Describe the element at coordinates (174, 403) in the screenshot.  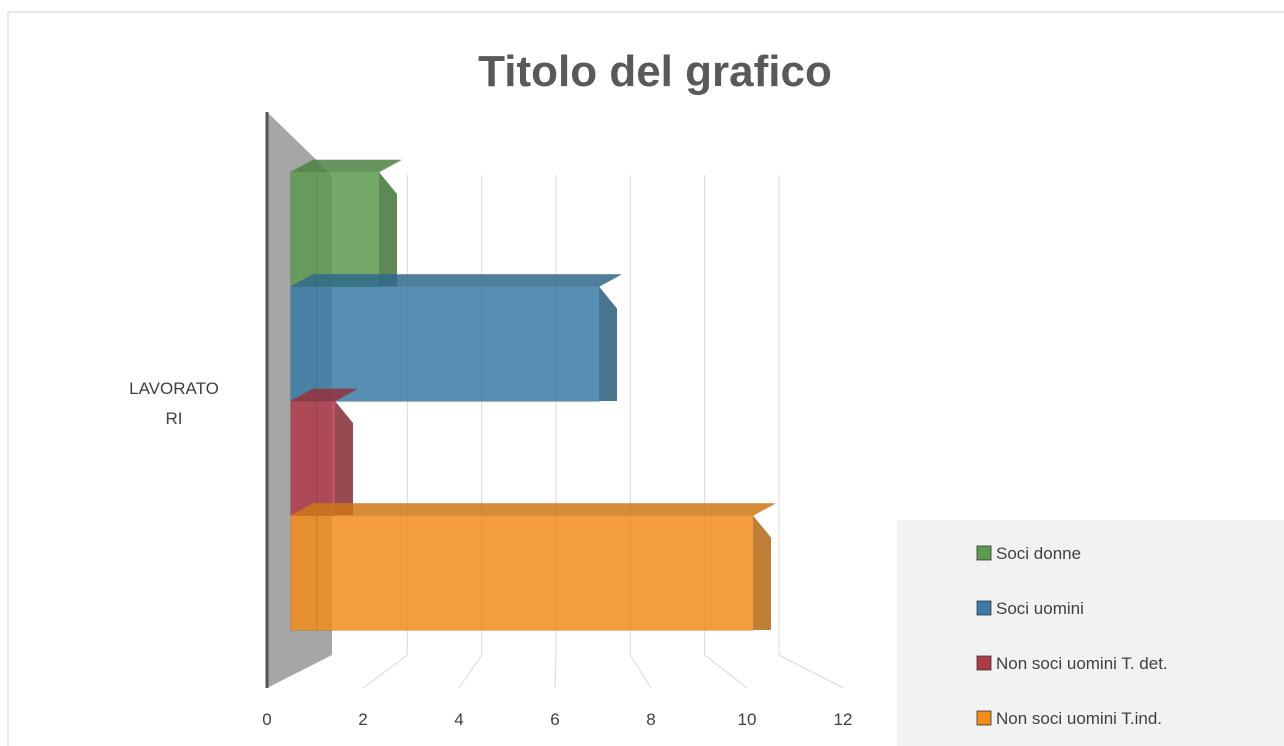
I see `category-label: LAVORATORI` at that location.